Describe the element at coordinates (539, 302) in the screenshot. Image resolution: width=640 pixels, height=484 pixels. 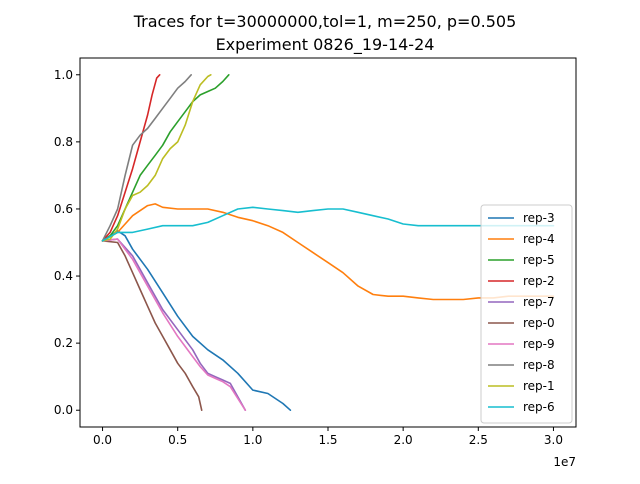
I see `legend-label: rep-7` at that location.